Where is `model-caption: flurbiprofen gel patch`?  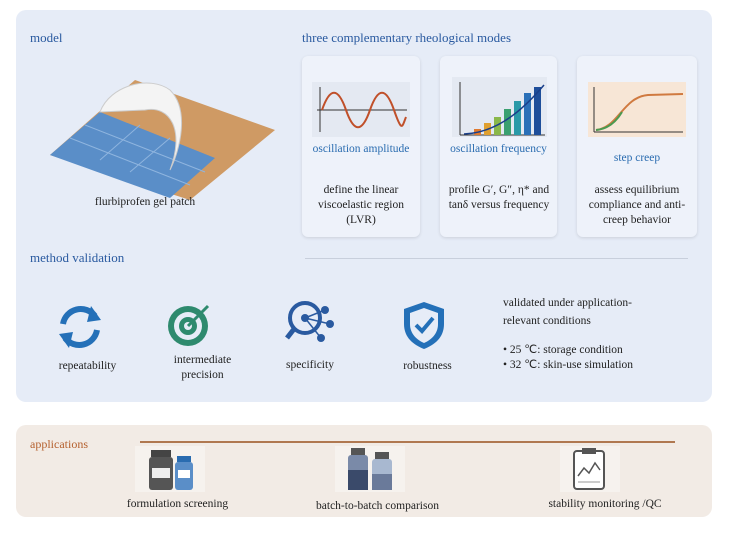
model-caption: flurbiprofen gel patch is located at coordinates (145, 202).